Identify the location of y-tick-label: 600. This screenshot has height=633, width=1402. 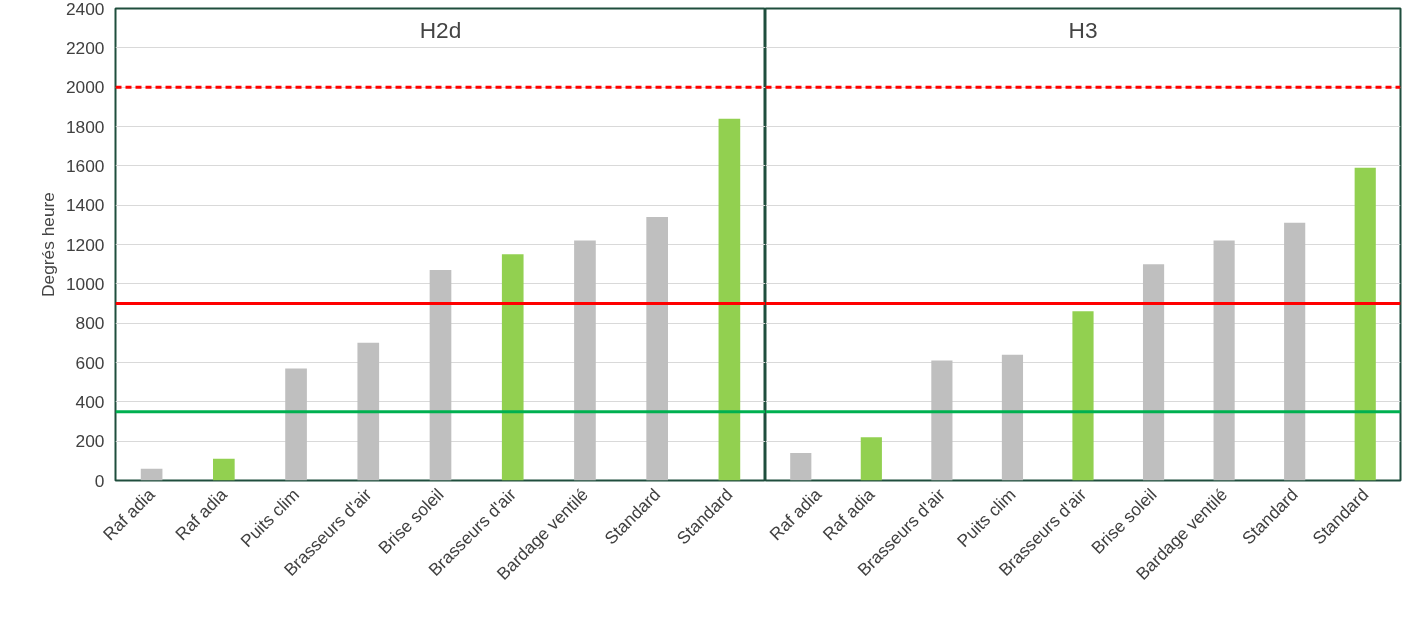
(90, 362).